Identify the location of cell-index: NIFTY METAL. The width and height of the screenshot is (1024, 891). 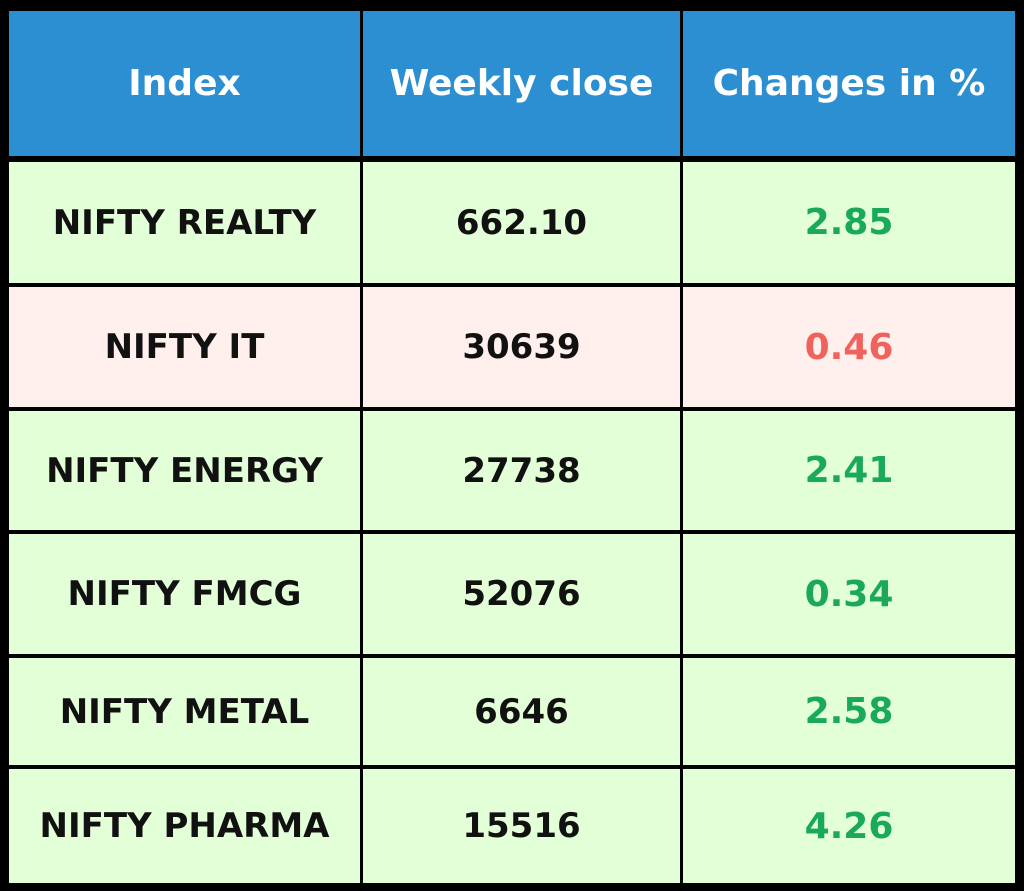
(184, 711).